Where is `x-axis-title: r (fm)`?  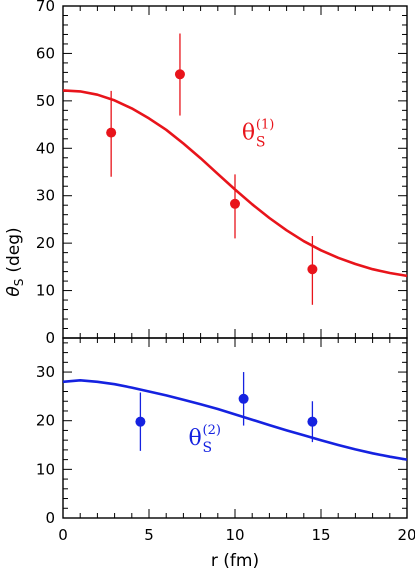 x-axis-title: r (fm) is located at coordinates (235, 561).